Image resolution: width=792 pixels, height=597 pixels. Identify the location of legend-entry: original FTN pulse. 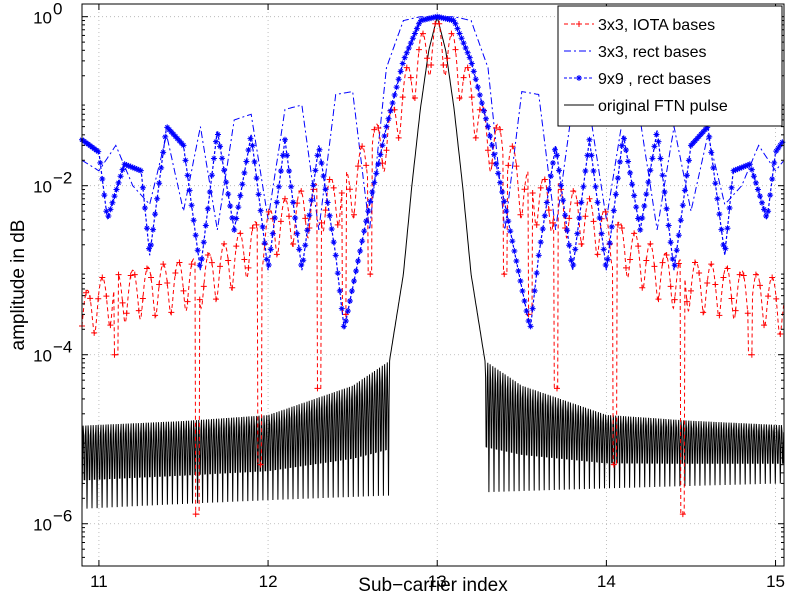
(646, 106).